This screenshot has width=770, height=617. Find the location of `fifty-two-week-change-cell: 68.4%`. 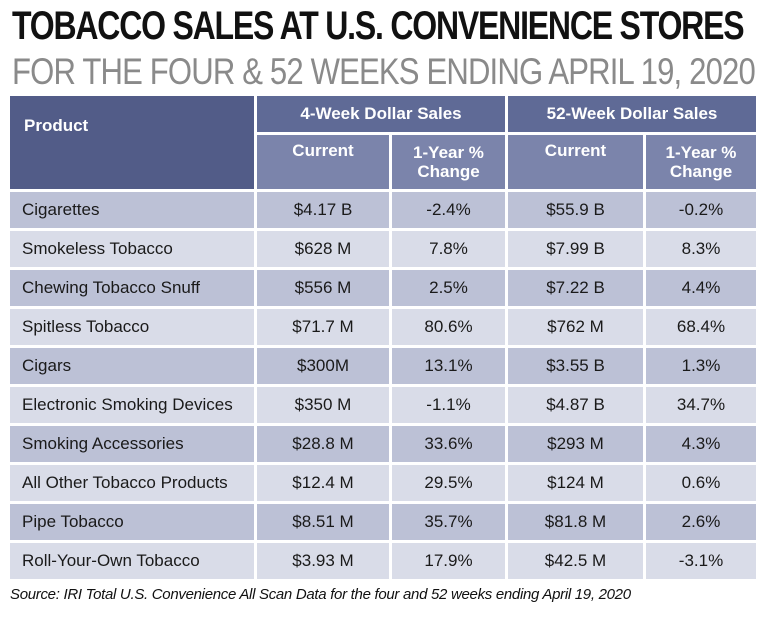

fifty-two-week-change-cell: 68.4% is located at coordinates (701, 327).